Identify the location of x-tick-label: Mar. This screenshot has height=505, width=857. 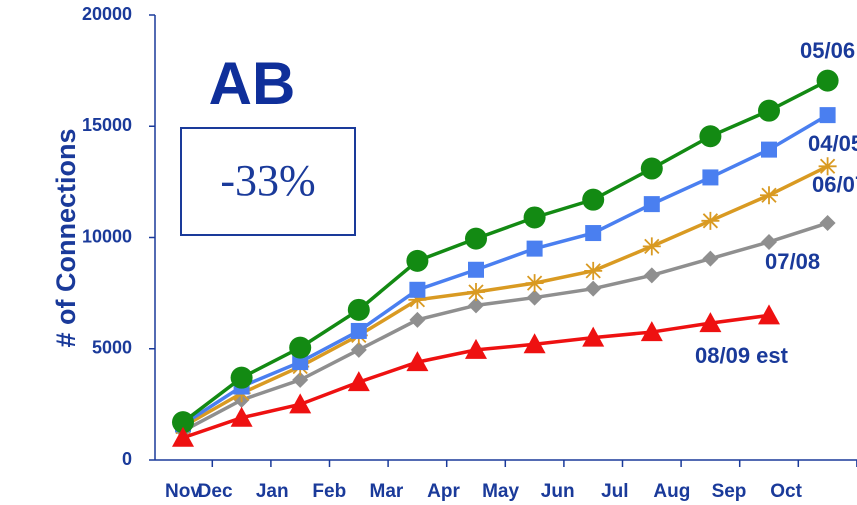
(387, 491).